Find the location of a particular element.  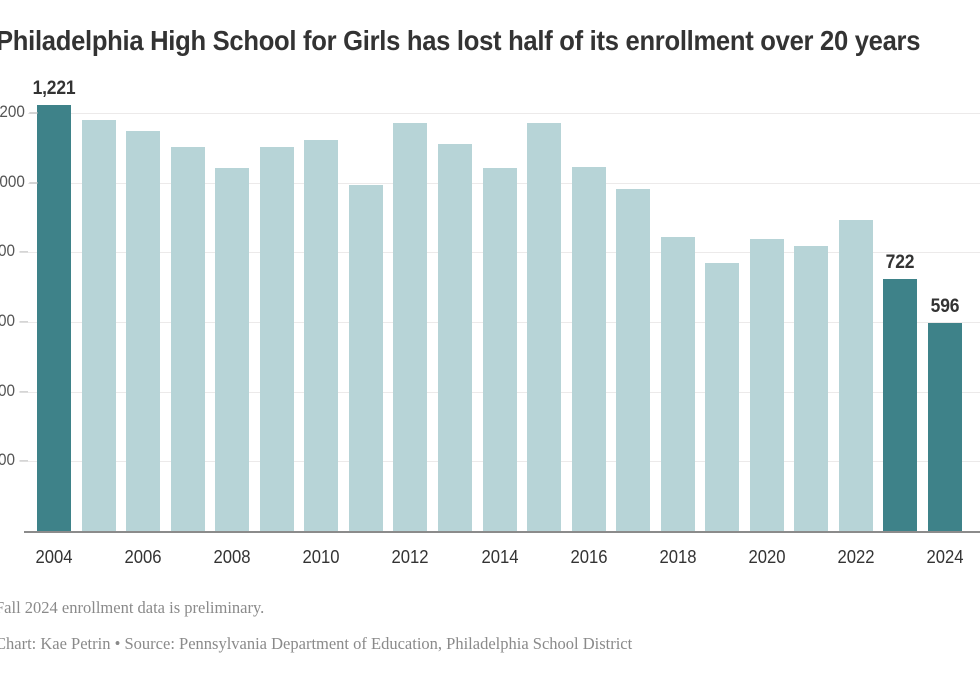

bar-2008 is located at coordinates (232, 349).